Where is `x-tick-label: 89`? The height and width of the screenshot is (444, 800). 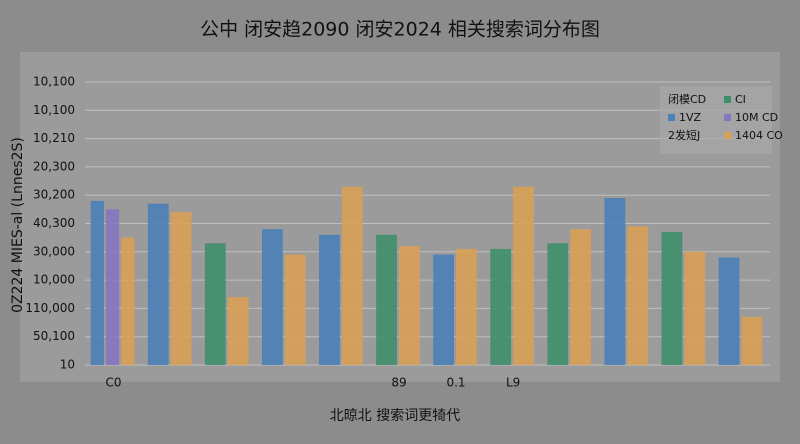 x-tick-label: 89 is located at coordinates (398, 383).